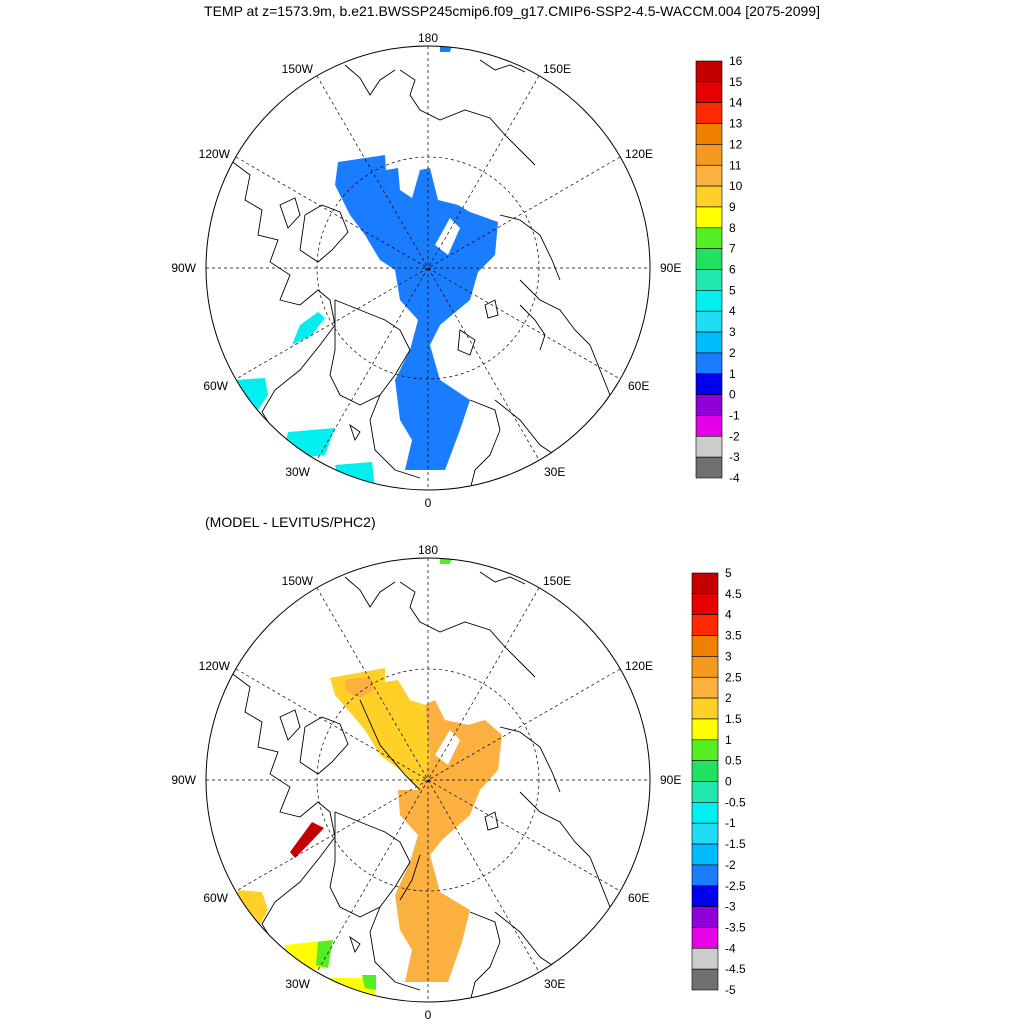  What do you see at coordinates (733, 761) in the screenshot?
I see `bottom-colorbar-tick-label: 0.5` at bounding box center [733, 761].